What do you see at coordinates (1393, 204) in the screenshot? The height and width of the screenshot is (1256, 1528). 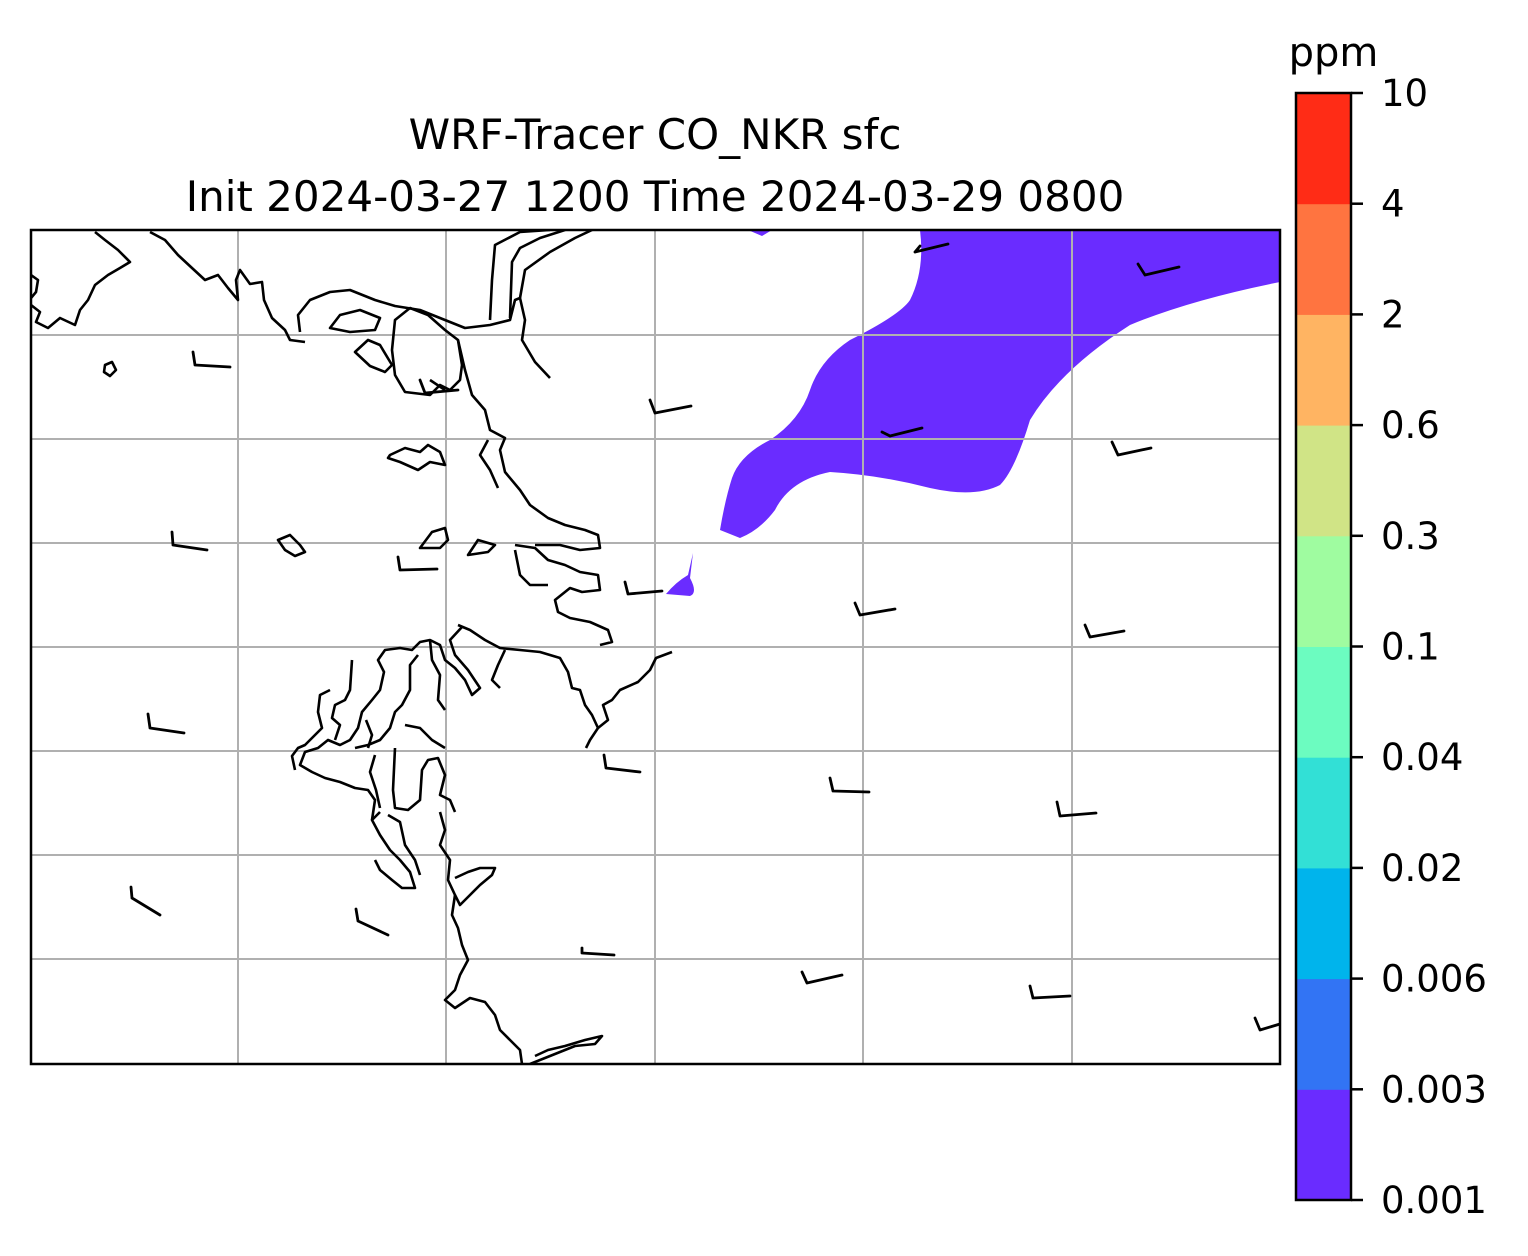 I see `colorbar-tick-label: 4` at bounding box center [1393, 204].